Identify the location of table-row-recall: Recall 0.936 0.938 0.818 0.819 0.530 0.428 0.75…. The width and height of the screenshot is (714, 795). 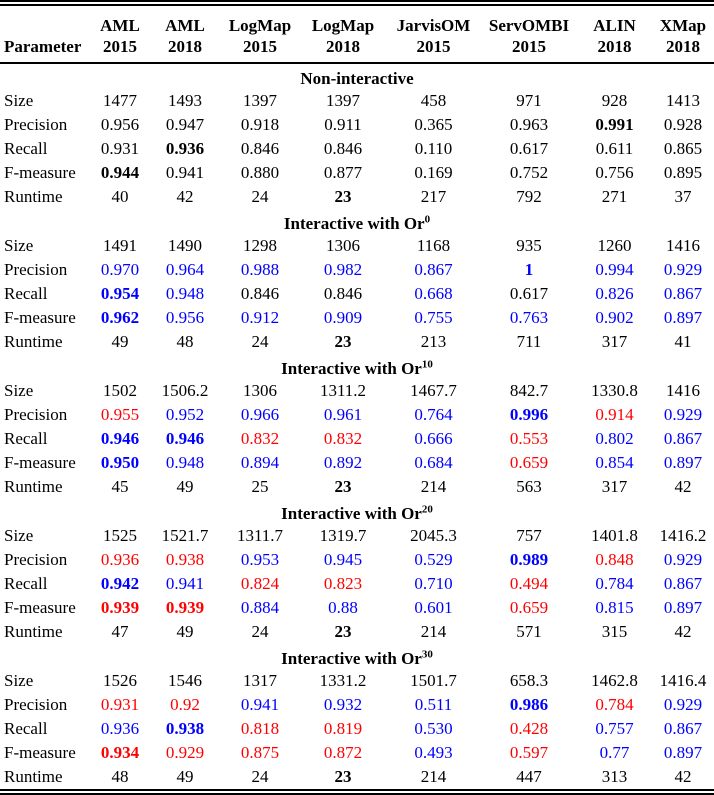
(357, 729).